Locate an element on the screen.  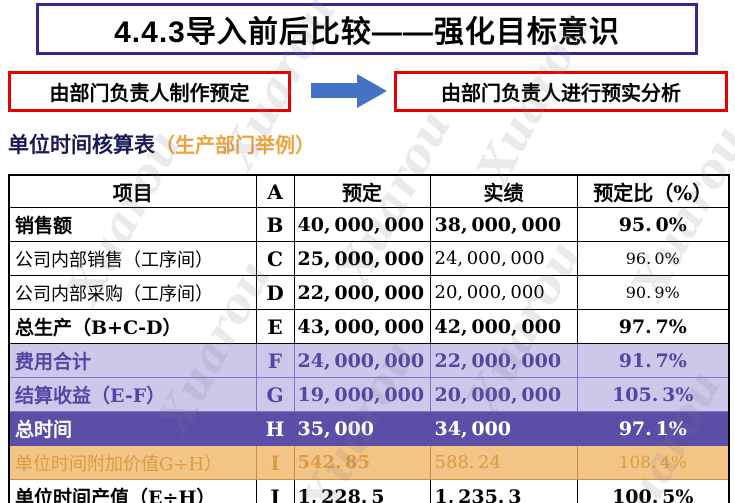
flow-step-analysis-label: 由部门负责人进行预实分析 is located at coordinates (561, 94).